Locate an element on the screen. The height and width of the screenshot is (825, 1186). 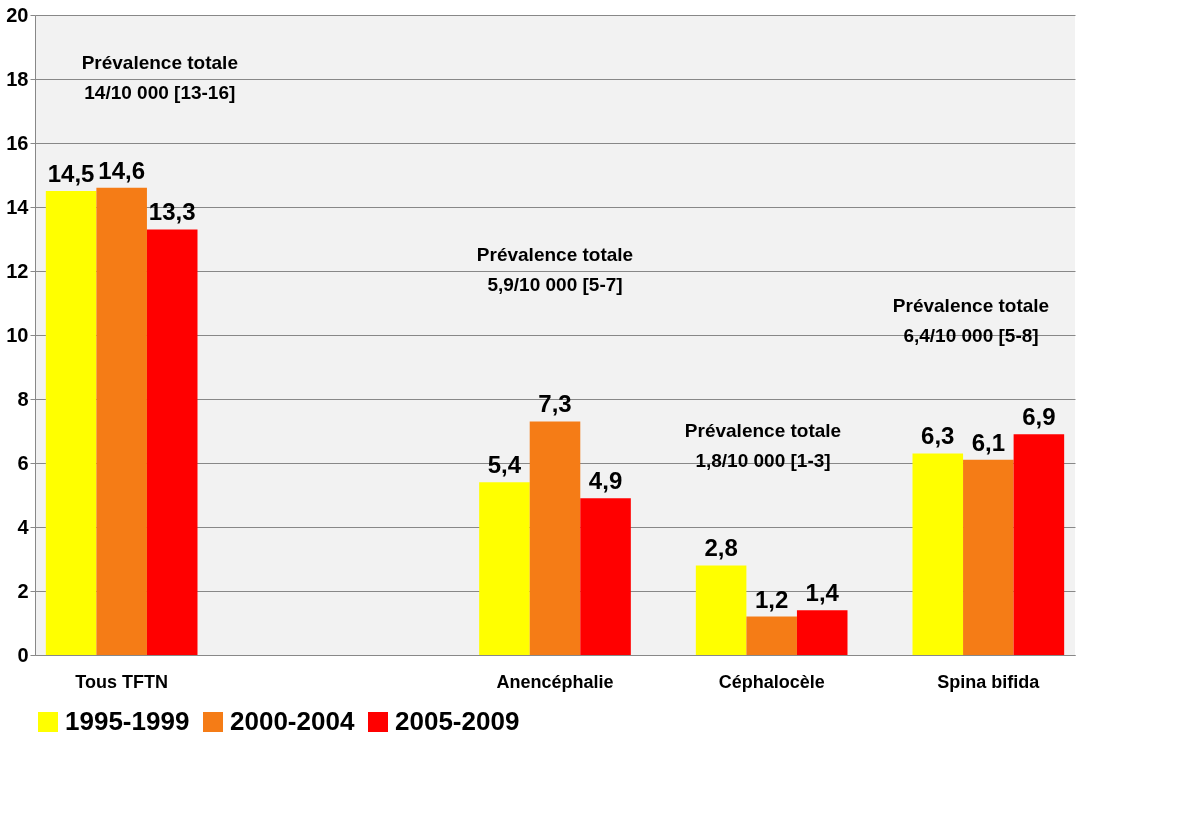
data-label: 14,6 is located at coordinates (122, 170).